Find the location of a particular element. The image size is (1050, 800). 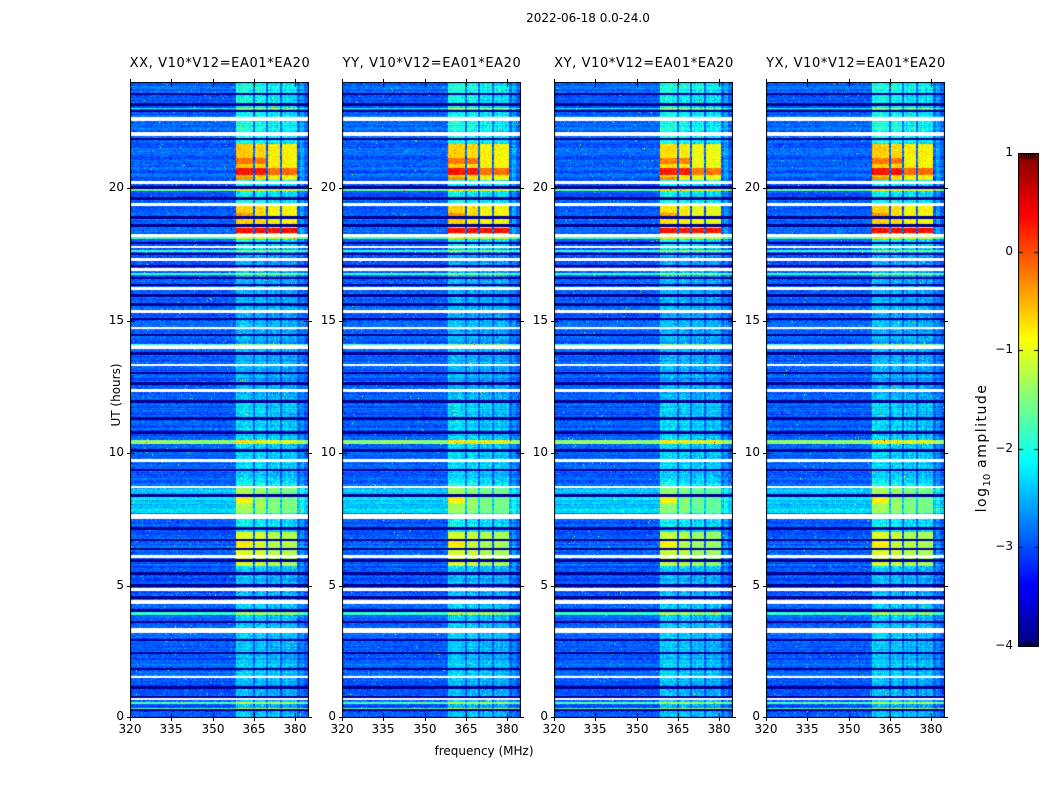

y-tick-label: 5 is located at coordinates (544, 585).